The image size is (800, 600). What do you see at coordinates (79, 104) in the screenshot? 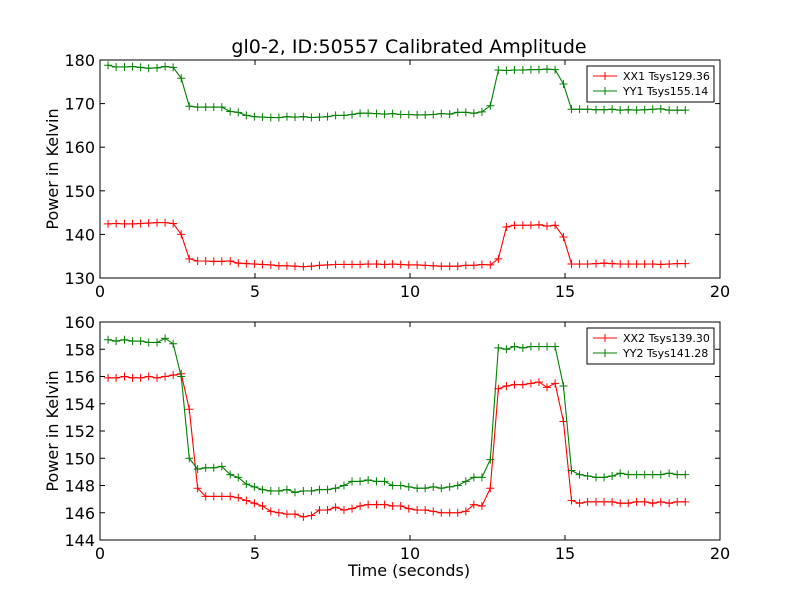
I see `y-tick-label: 170` at bounding box center [79, 104].